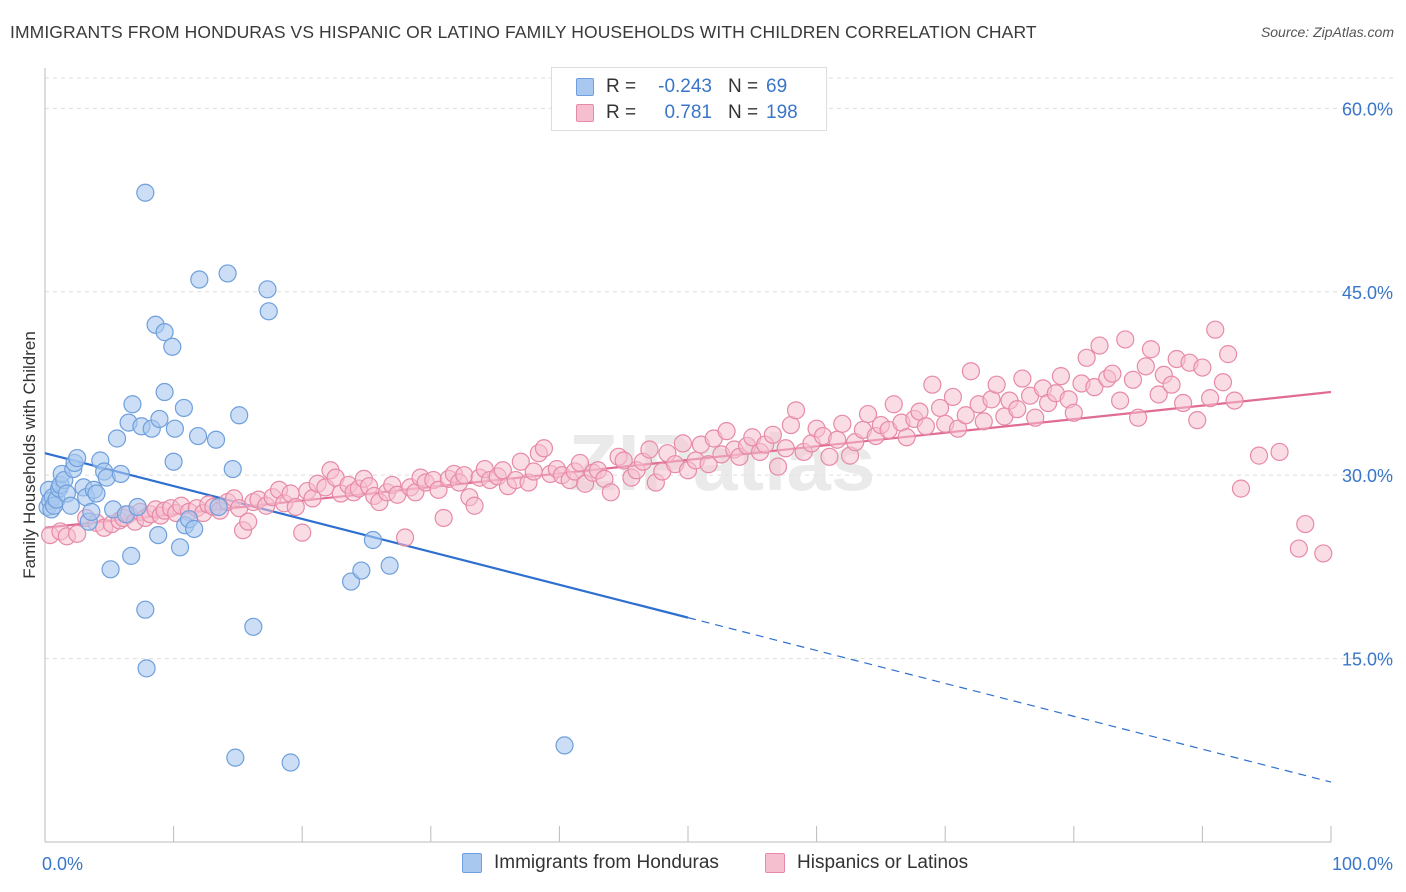 This screenshot has height=892, width=1406. What do you see at coordinates (1367, 660) in the screenshot?
I see `y-tick-label: 15.0%` at bounding box center [1367, 660].